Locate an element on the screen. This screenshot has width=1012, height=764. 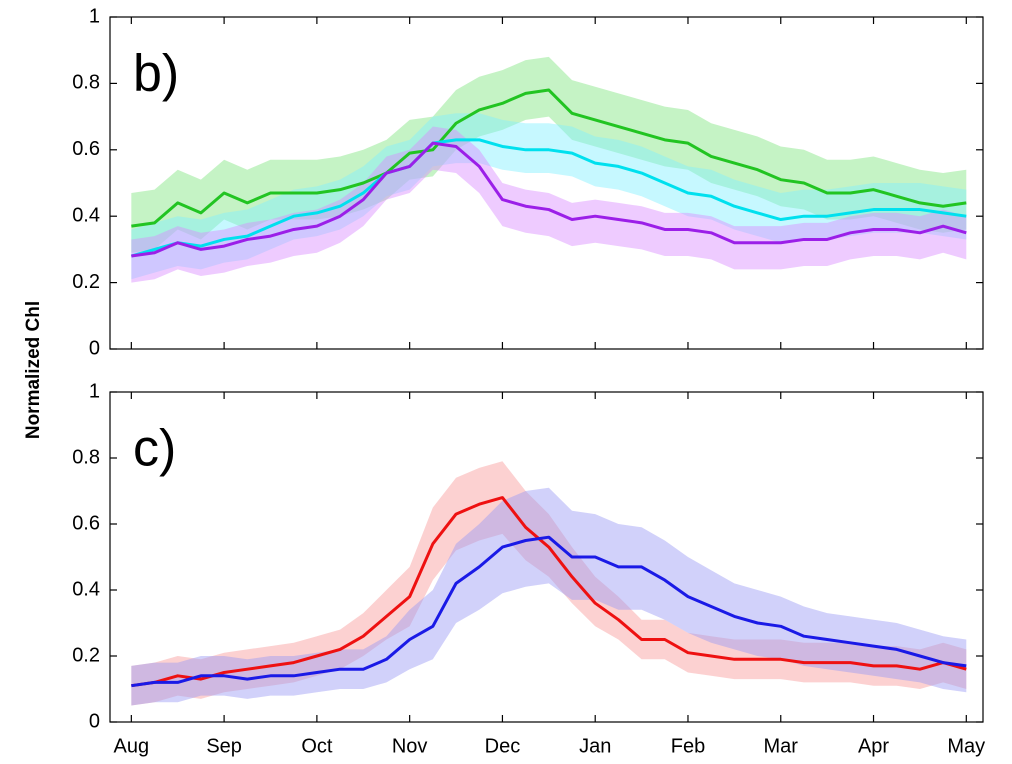
x-tick-label: Oct is located at coordinates (317, 746).